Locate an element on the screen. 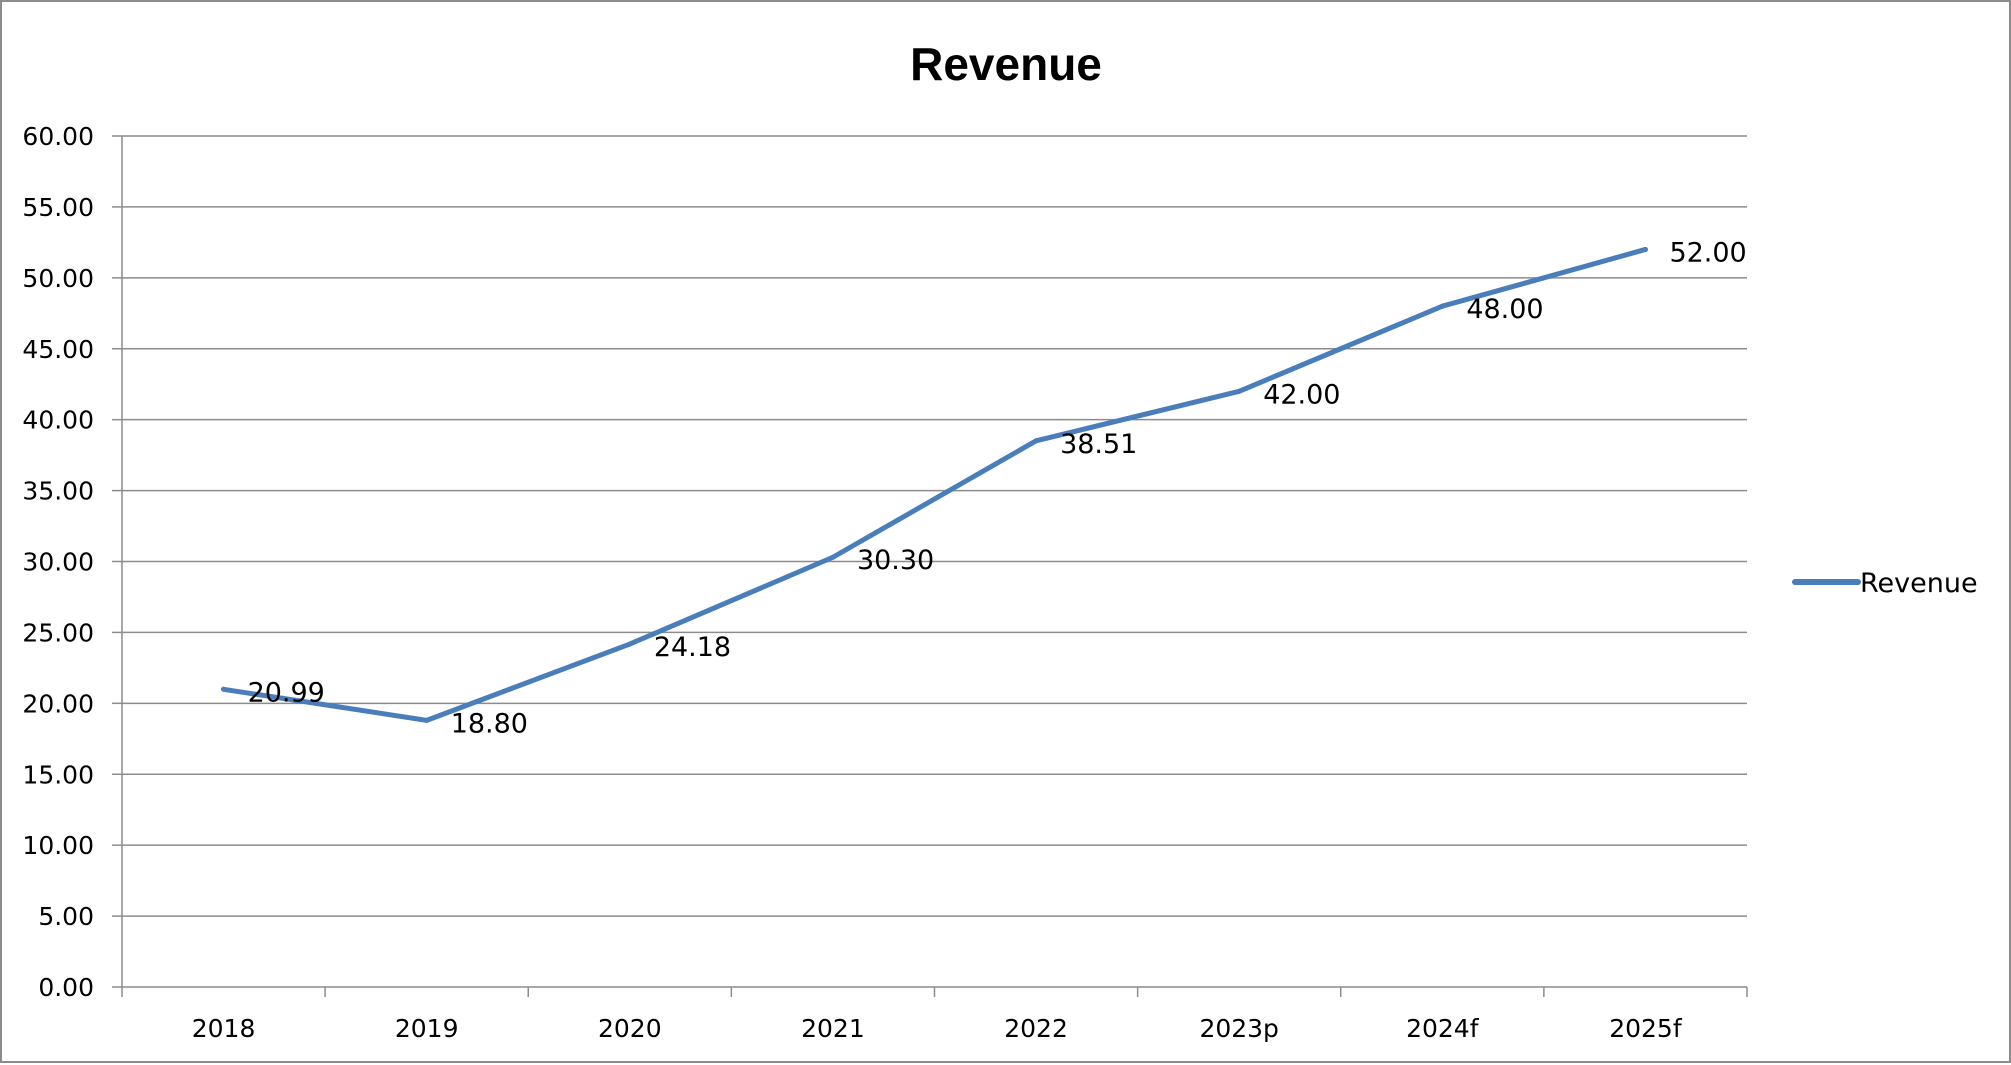 This screenshot has width=2011, height=1065. y-tick-label: 0.00 is located at coordinates (66, 987).